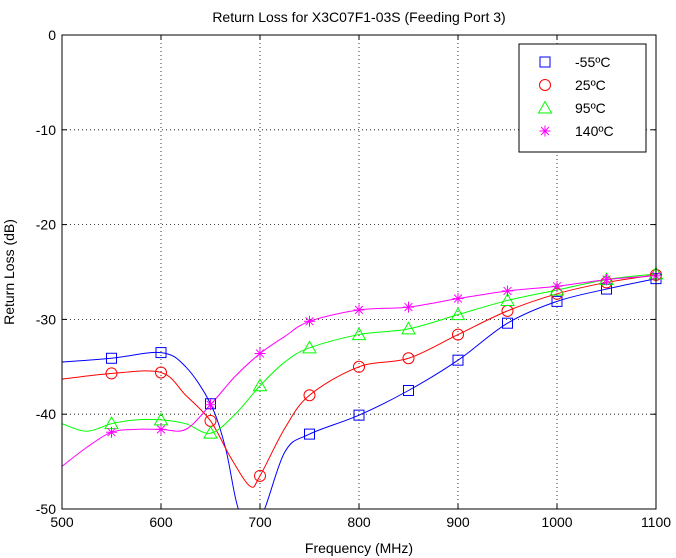  I want to click on legend: -55ºC 25ºC 95ºC 140ºC, so click(582, 98).